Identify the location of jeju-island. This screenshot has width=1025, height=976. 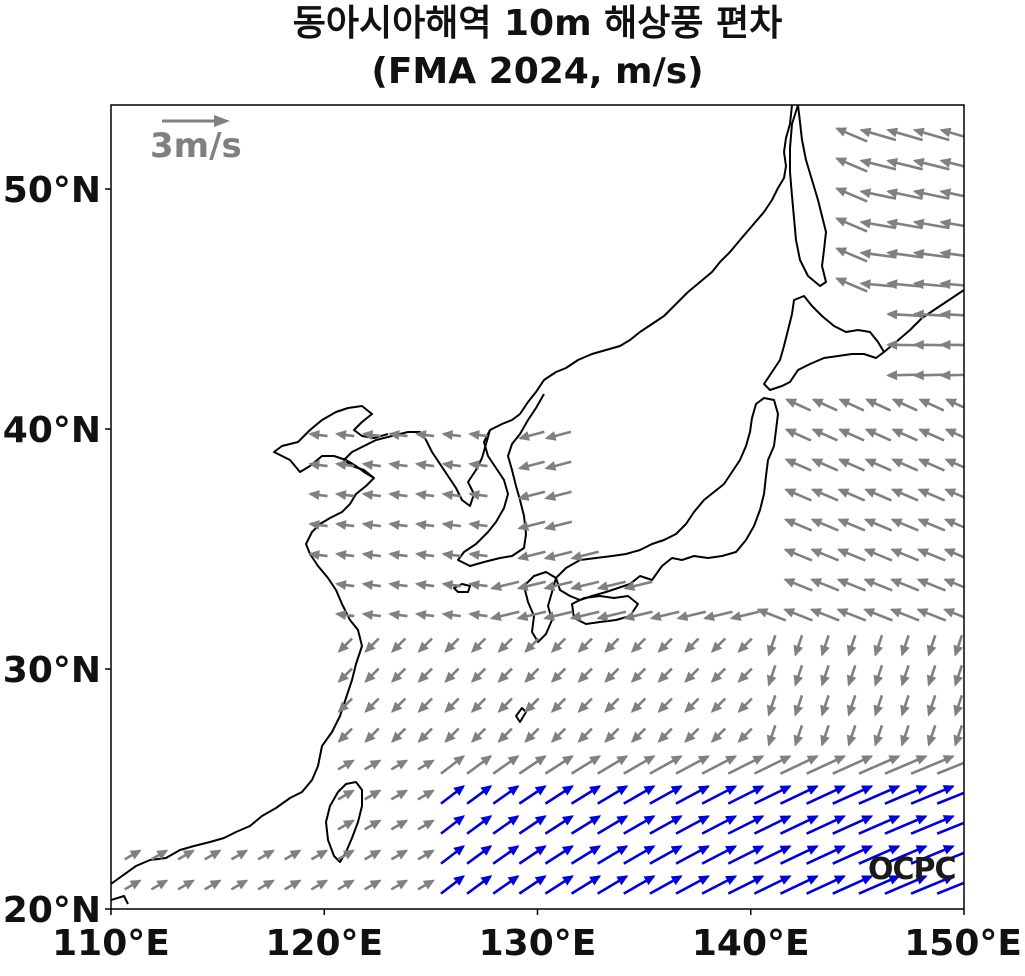
(462, 588).